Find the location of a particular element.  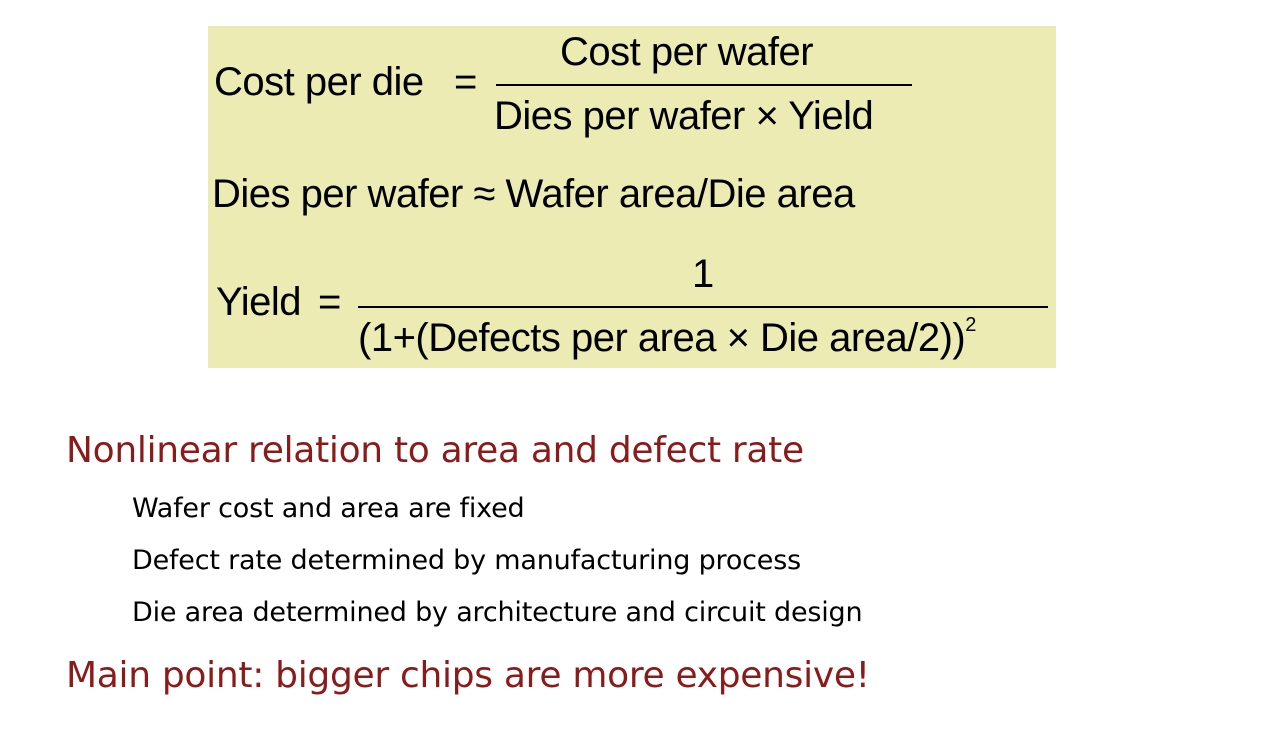

yield-numerator: 1 is located at coordinates (703, 274).